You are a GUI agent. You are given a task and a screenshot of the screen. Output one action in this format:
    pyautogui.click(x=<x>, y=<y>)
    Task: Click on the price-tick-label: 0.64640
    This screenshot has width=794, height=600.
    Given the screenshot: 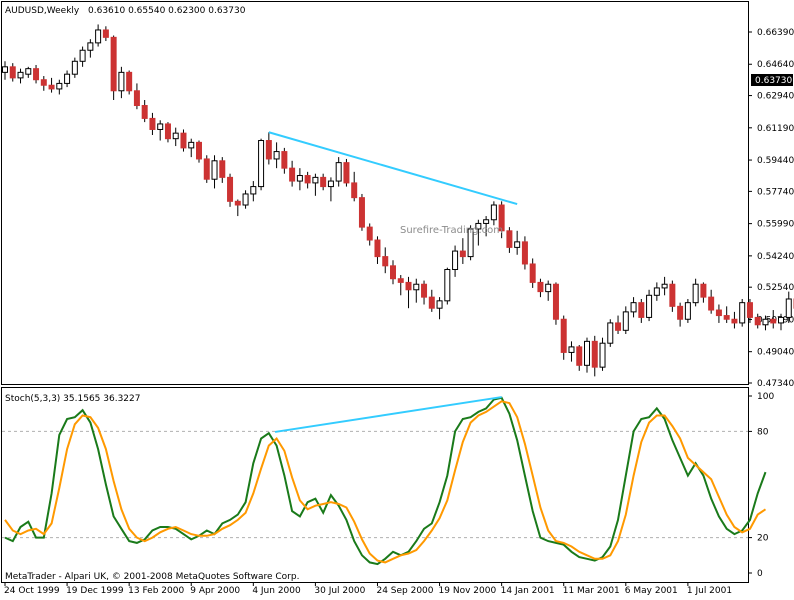 What is the action you would take?
    pyautogui.click(x=775, y=65)
    